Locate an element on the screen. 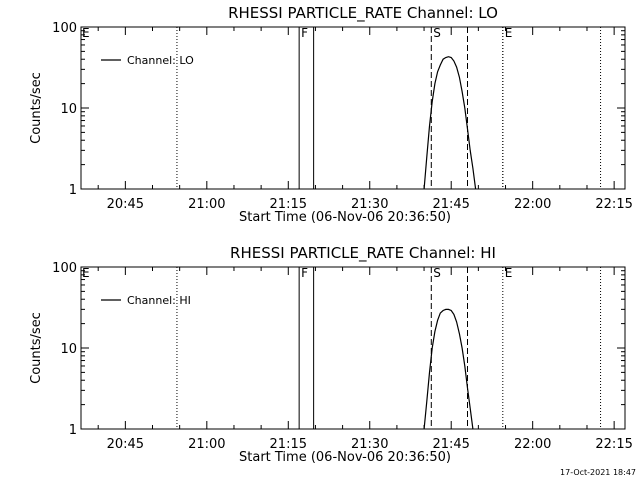 The width and height of the screenshot is (640, 480). footer-timestamp: 17-Oct-2021 18:47 is located at coordinates (598, 472).